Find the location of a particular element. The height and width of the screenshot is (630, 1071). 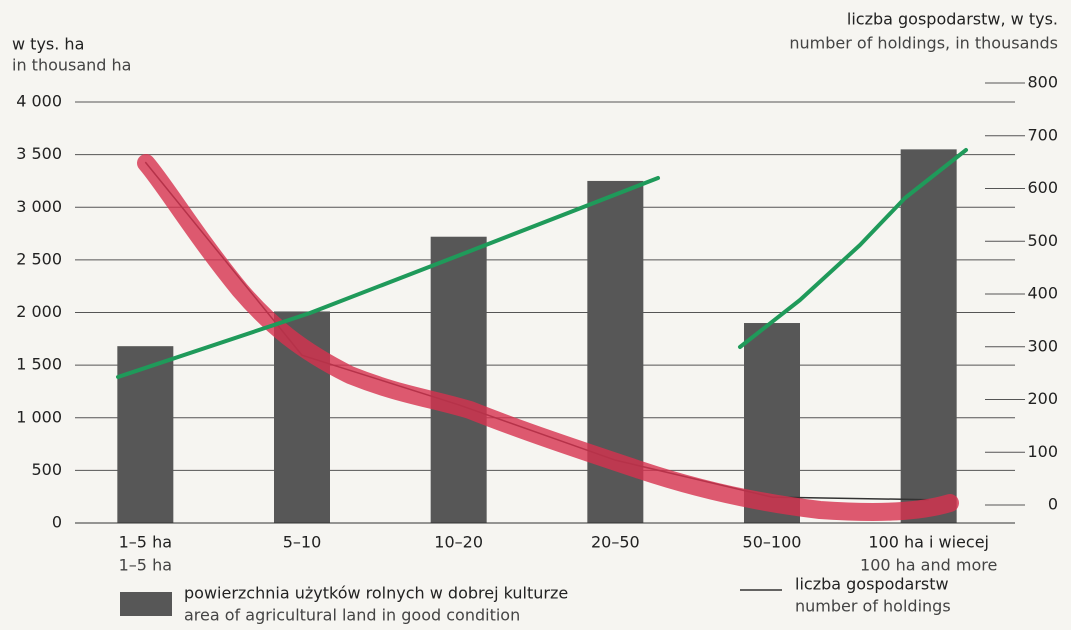

y2-tick-label: 0 is located at coordinates (1053, 504).